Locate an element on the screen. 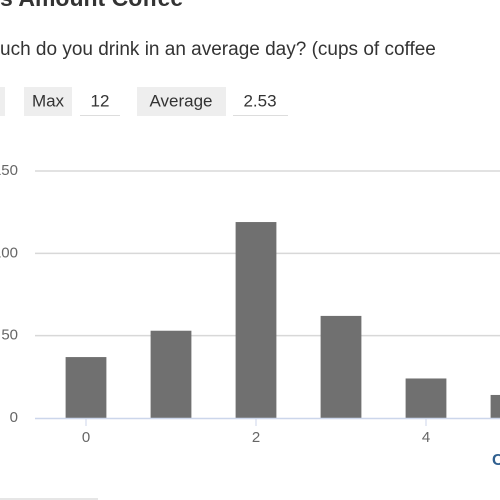 The height and width of the screenshot is (500, 500). y-tick-label: 100 is located at coordinates (9, 252).